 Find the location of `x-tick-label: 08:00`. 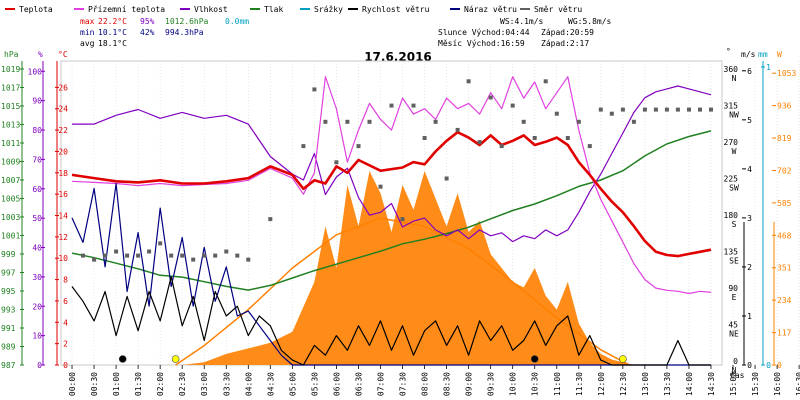

x-tick-label: 08:00 is located at coordinates (425, 384).